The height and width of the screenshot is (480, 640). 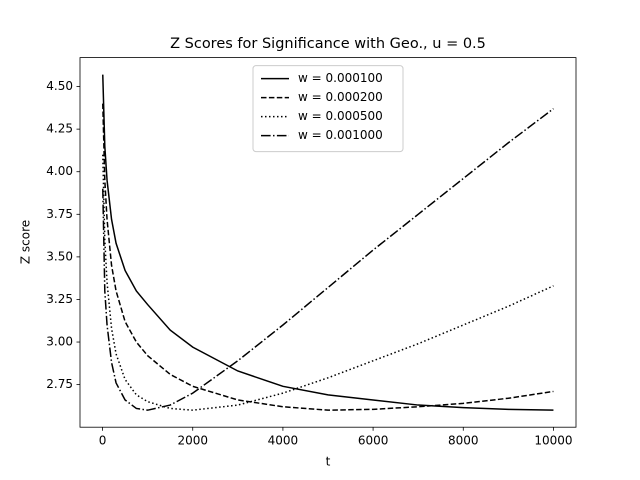 What do you see at coordinates (59, 86) in the screenshot?
I see `y-tick-label: 4.50` at bounding box center [59, 86].